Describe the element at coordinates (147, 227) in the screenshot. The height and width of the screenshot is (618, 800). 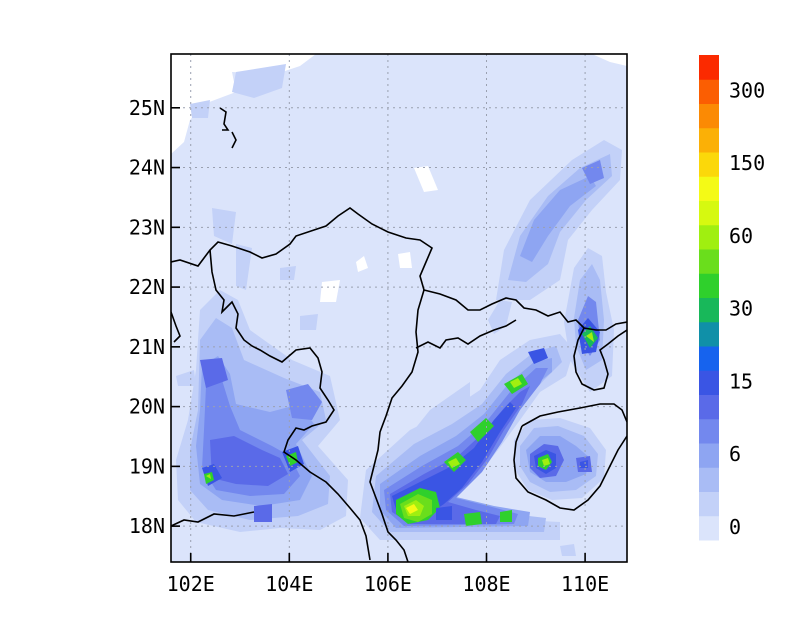
I see `lat-tick-label: 23N` at that location.